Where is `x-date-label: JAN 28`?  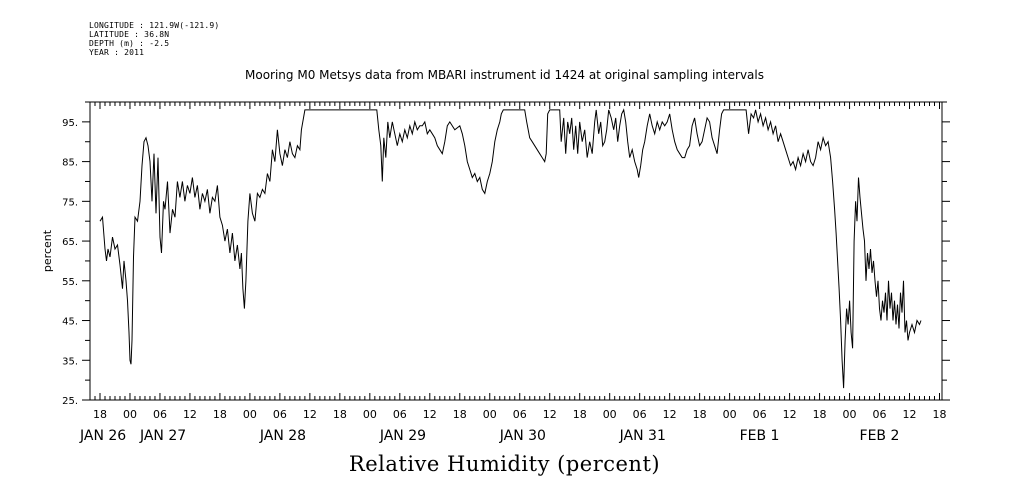
x-date-label: JAN 28 is located at coordinates (282, 436).